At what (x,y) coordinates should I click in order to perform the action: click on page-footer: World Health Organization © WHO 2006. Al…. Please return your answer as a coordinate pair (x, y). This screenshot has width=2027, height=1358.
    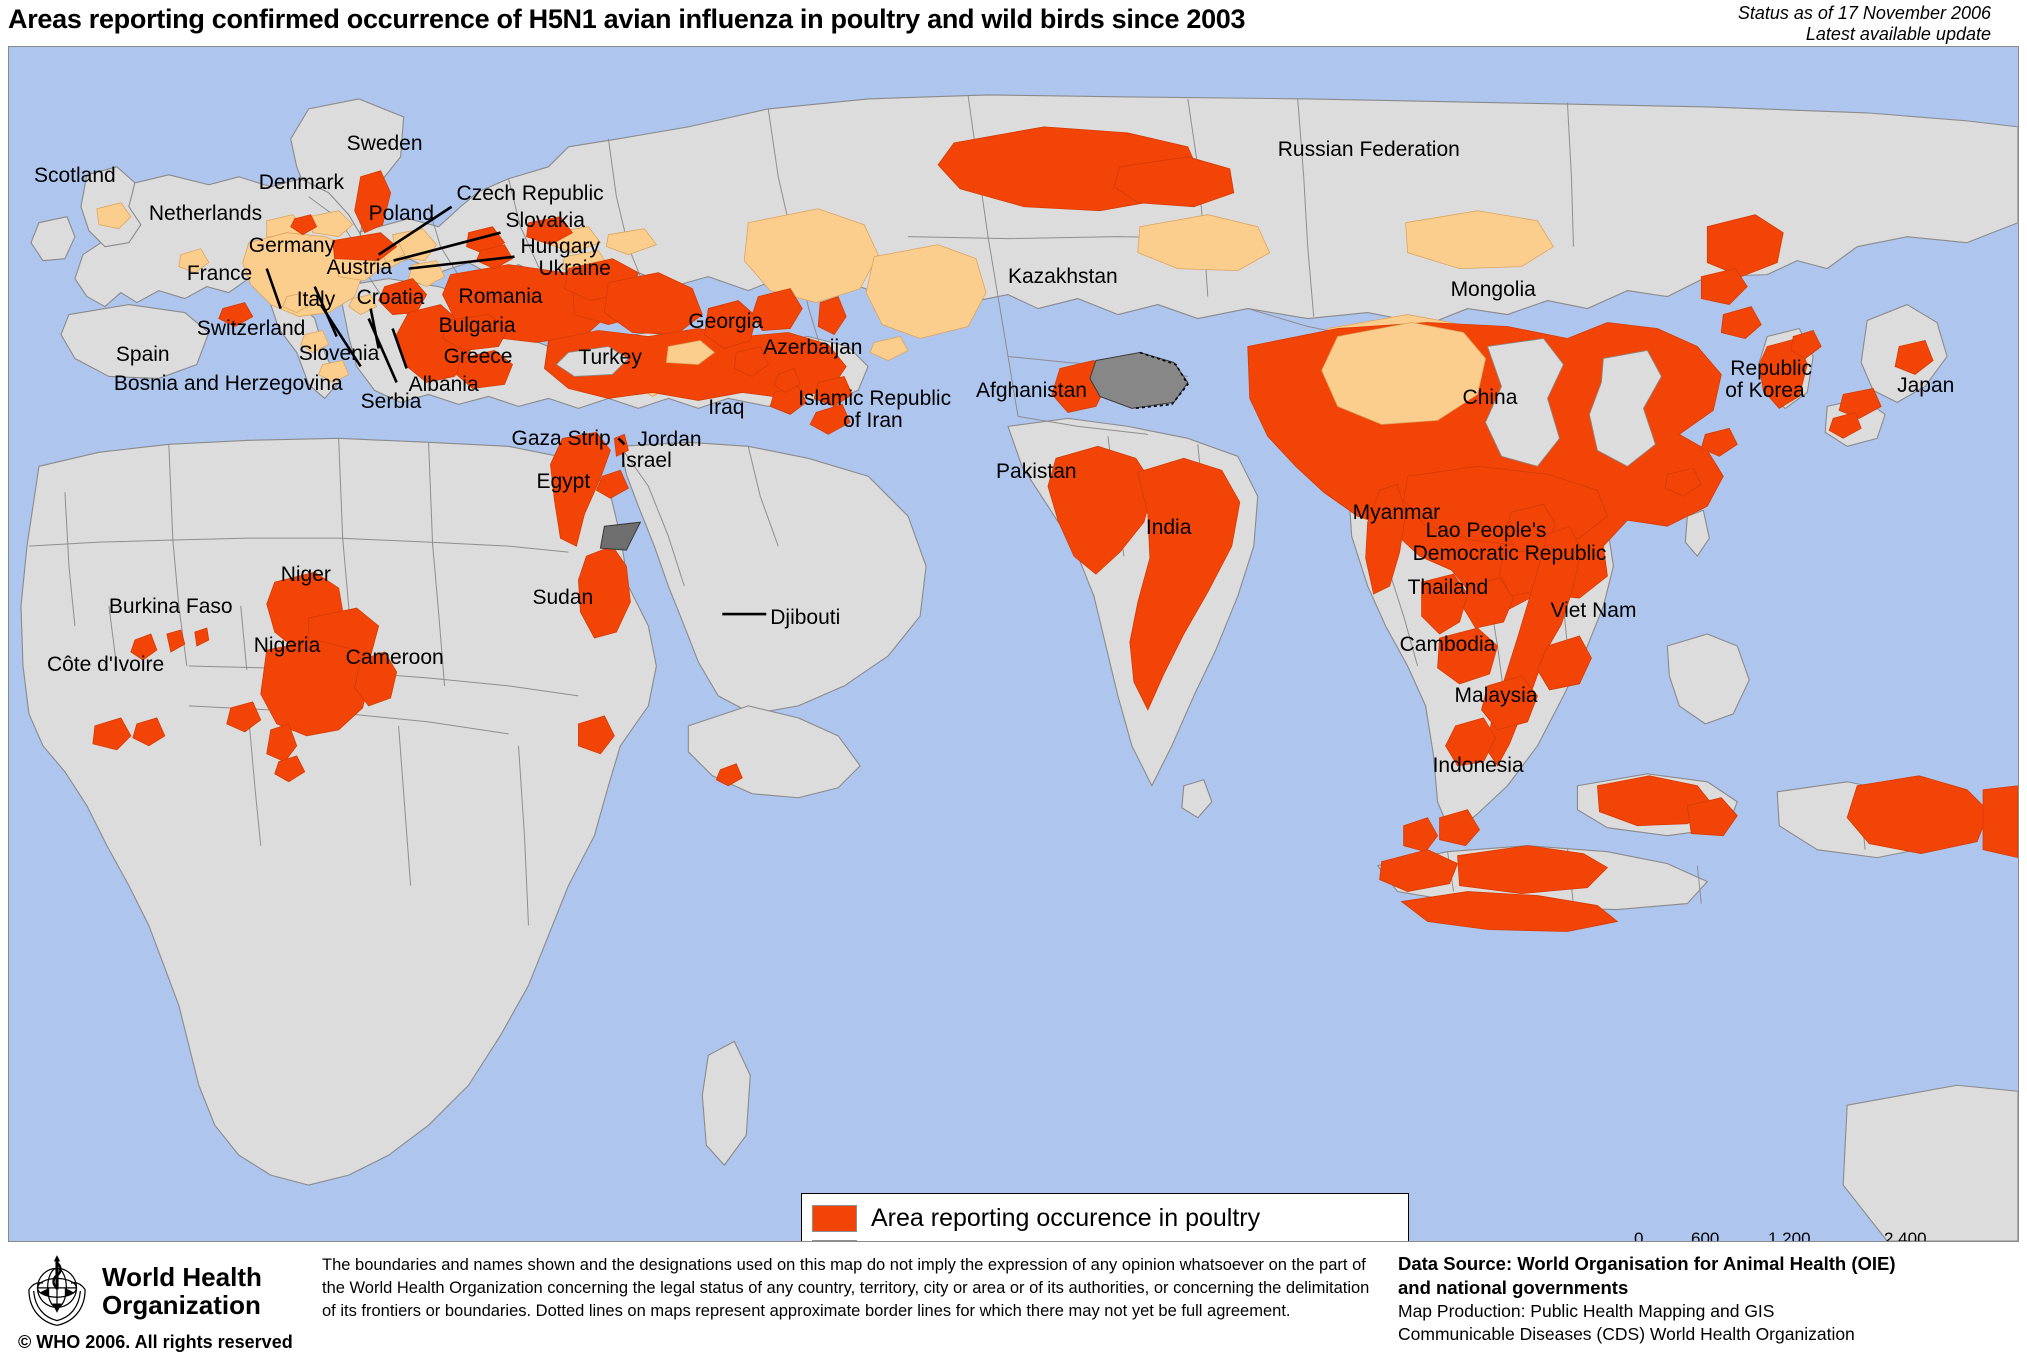
    Looking at the image, I should click on (1013, 1303).